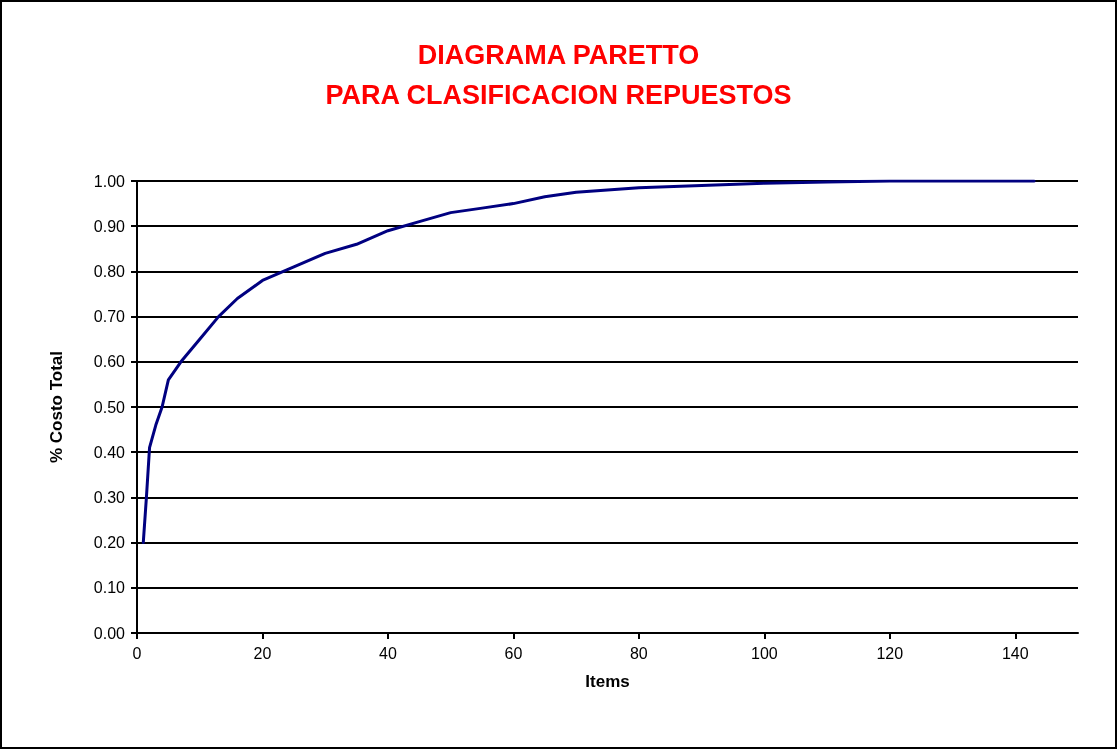 The width and height of the screenshot is (1117, 749). What do you see at coordinates (109, 181) in the screenshot?
I see `y-tick-label: 1.00` at bounding box center [109, 181].